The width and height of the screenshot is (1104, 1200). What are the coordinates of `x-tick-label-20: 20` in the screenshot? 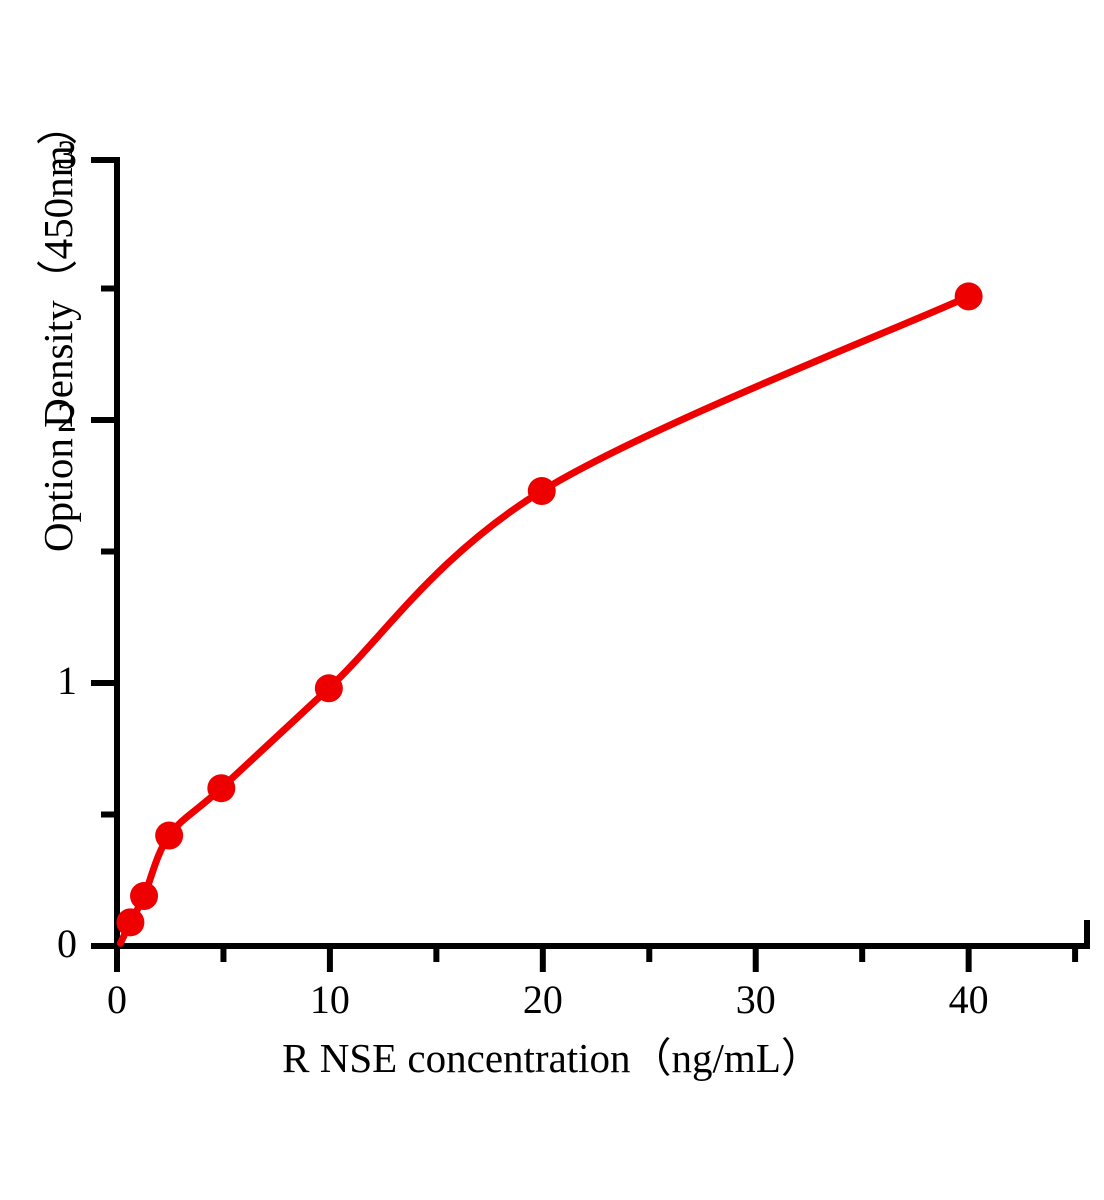 It's located at (542, 999).